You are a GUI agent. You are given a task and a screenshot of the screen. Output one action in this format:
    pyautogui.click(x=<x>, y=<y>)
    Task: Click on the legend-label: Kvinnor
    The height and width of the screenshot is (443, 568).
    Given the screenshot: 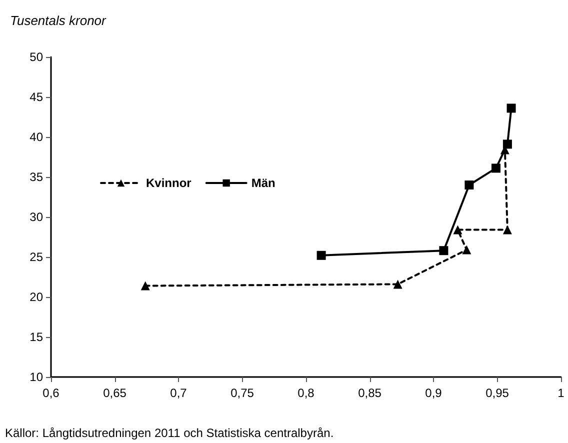 What is the action you would take?
    pyautogui.click(x=169, y=183)
    